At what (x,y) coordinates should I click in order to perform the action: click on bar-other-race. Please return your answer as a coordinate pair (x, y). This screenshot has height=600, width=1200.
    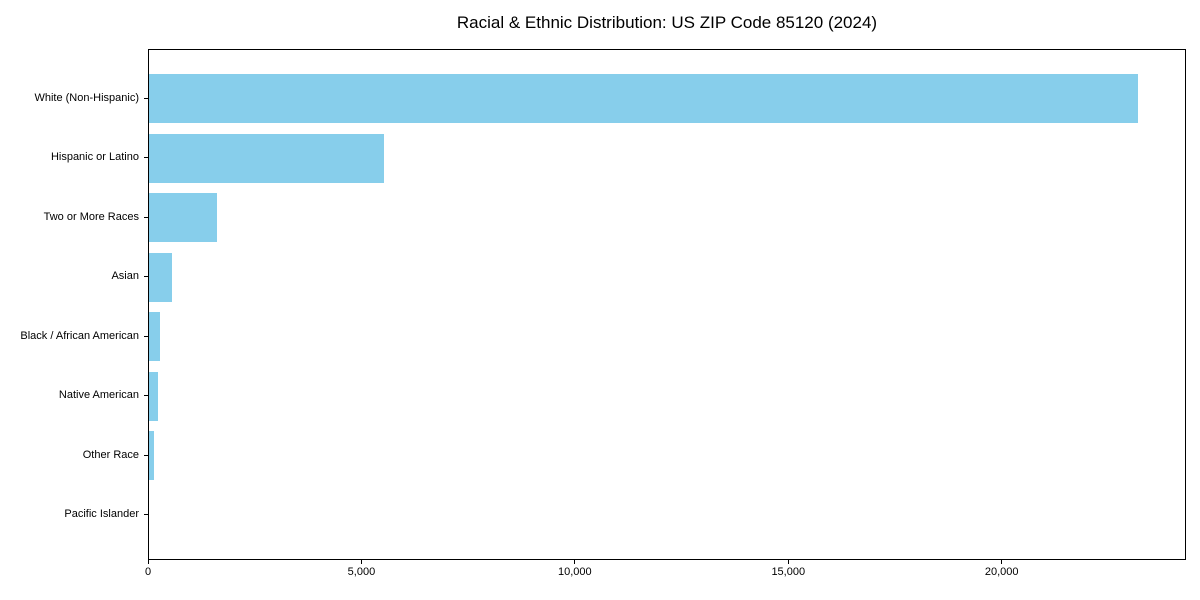
    Looking at the image, I should click on (152, 455).